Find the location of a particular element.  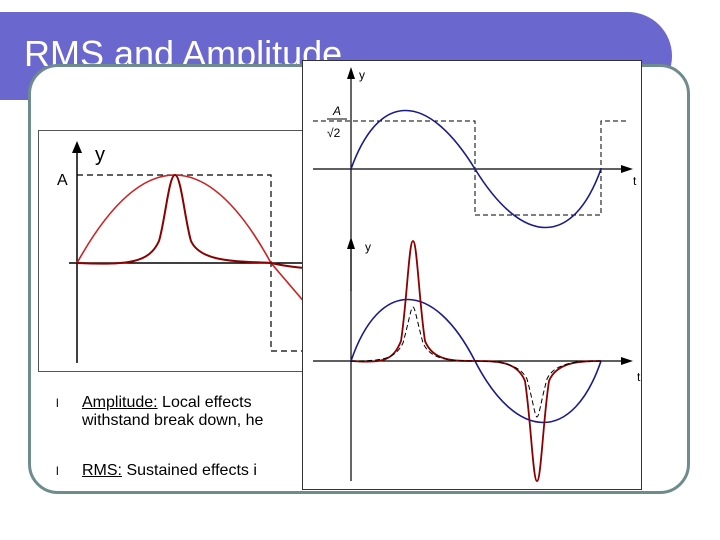

peaked-curve is located at coordinates (202, 221).